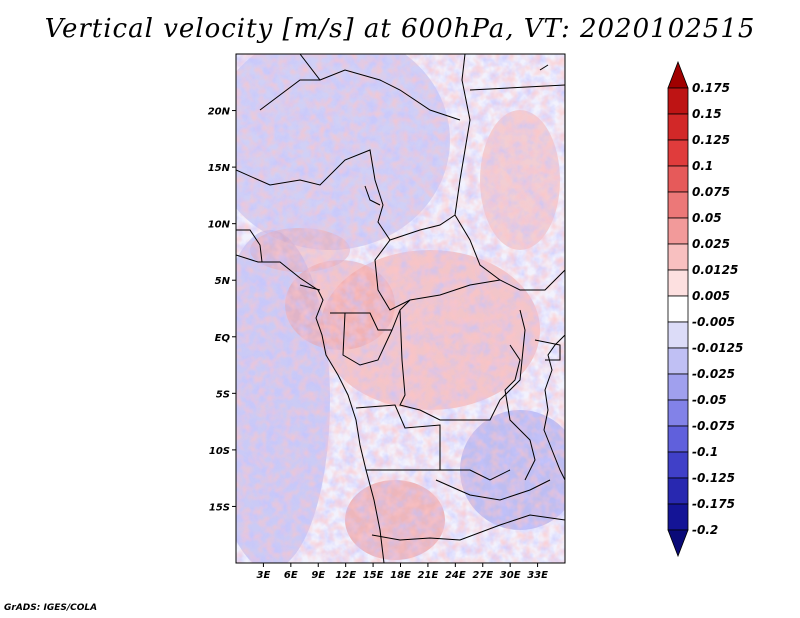 The width and height of the screenshot is (800, 618). Describe the element at coordinates (702, 166) in the screenshot. I see `colorbar-level-label: 0.1` at that location.